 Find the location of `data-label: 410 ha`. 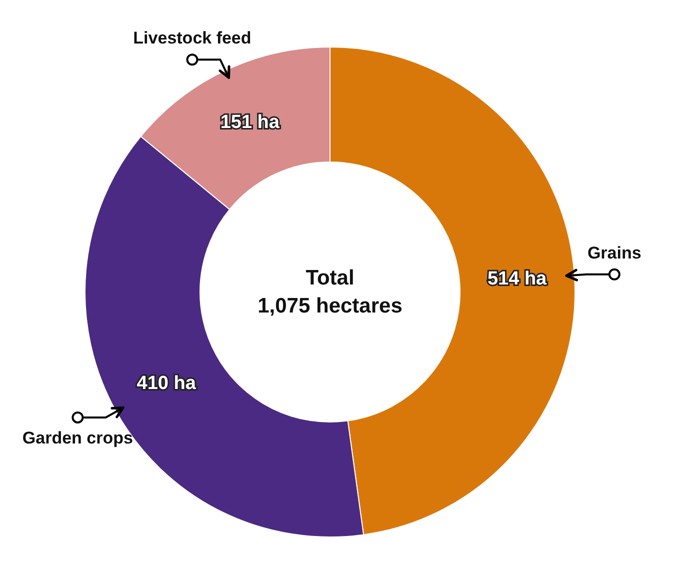

data-label: 410 ha is located at coordinates (166, 383).